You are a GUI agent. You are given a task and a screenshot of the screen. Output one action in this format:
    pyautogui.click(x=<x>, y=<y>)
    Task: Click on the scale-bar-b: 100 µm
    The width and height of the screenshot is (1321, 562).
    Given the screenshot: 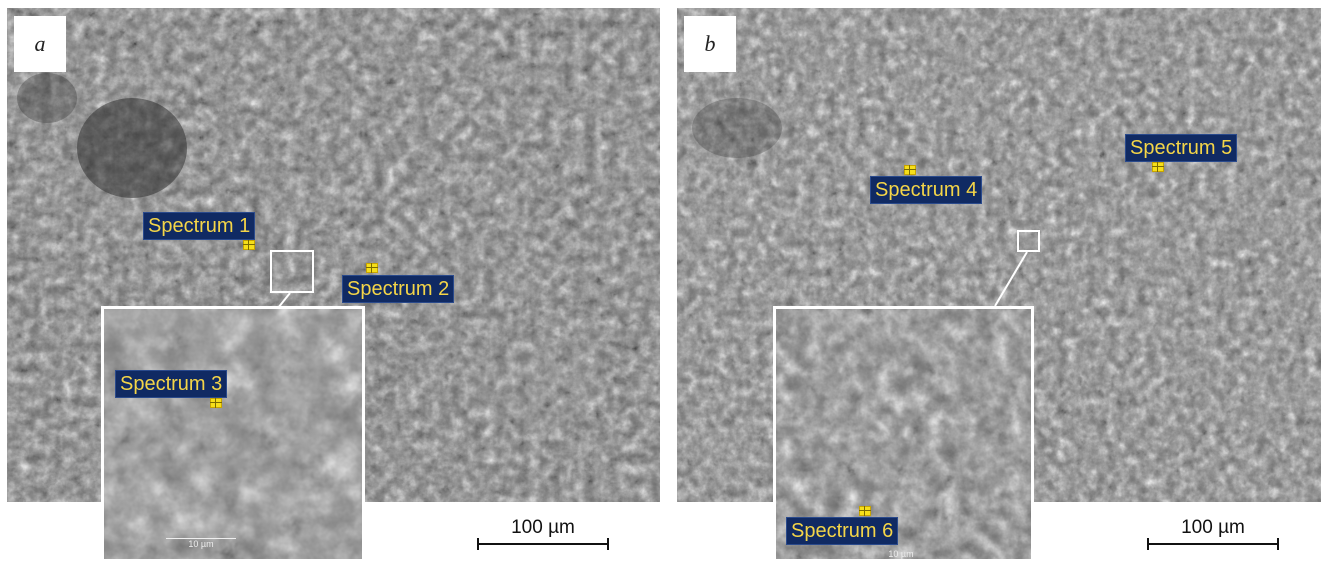 What is the action you would take?
    pyautogui.click(x=1213, y=533)
    